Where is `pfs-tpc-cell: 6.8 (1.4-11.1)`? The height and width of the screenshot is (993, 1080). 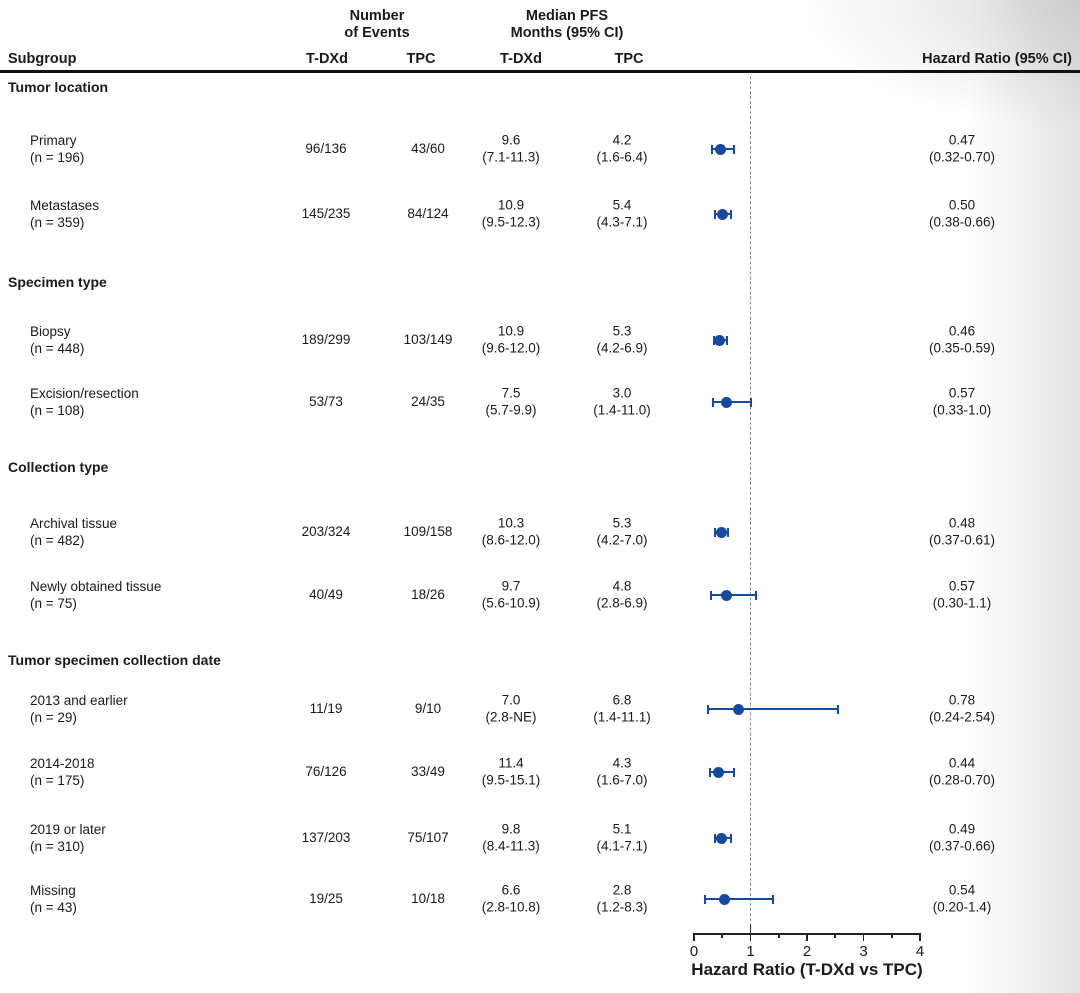 pfs-tpc-cell: 6.8 (1.4-11.1) is located at coordinates (622, 709).